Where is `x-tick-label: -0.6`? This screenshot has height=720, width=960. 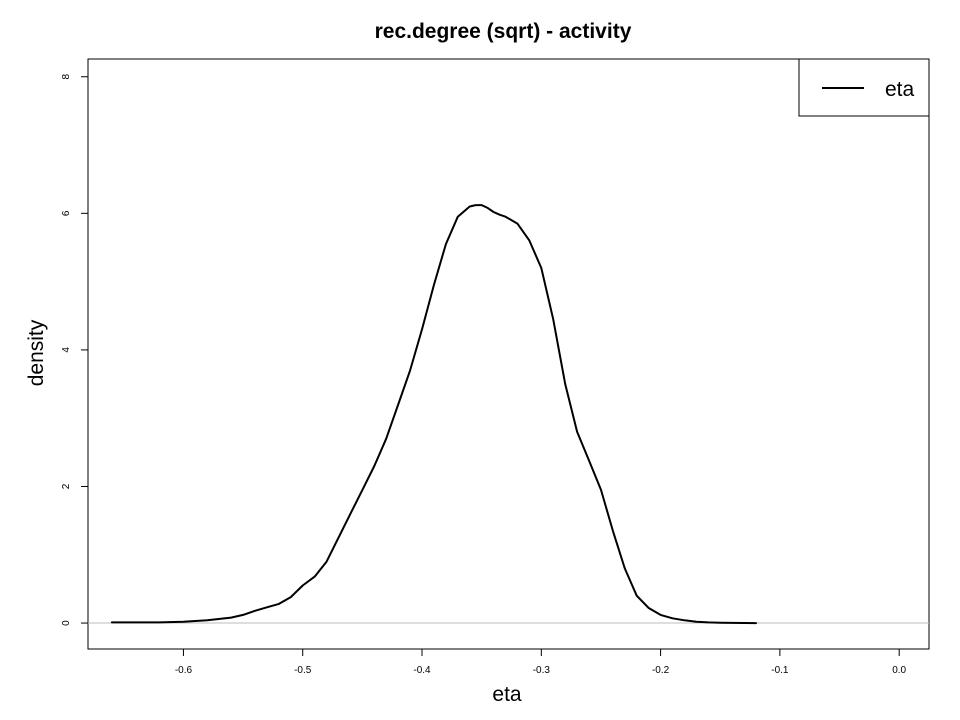 x-tick-label: -0.6 is located at coordinates (184, 670).